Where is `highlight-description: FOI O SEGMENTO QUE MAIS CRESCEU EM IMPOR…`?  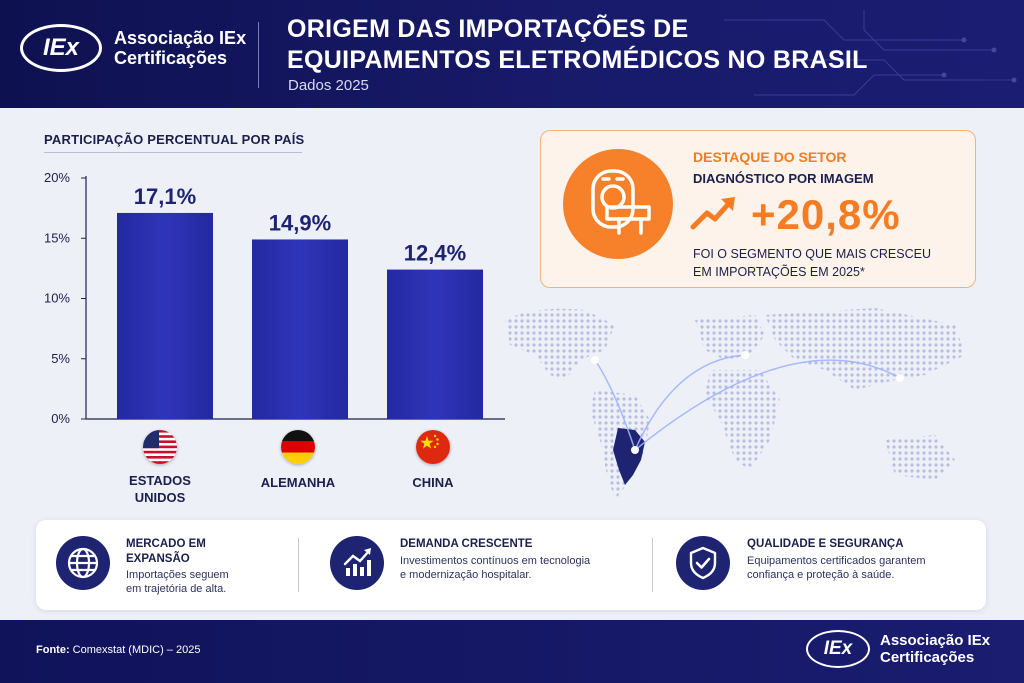
highlight-description: FOI O SEGMENTO QUE MAIS CRESCEU EM IMPOR… is located at coordinates (812, 263).